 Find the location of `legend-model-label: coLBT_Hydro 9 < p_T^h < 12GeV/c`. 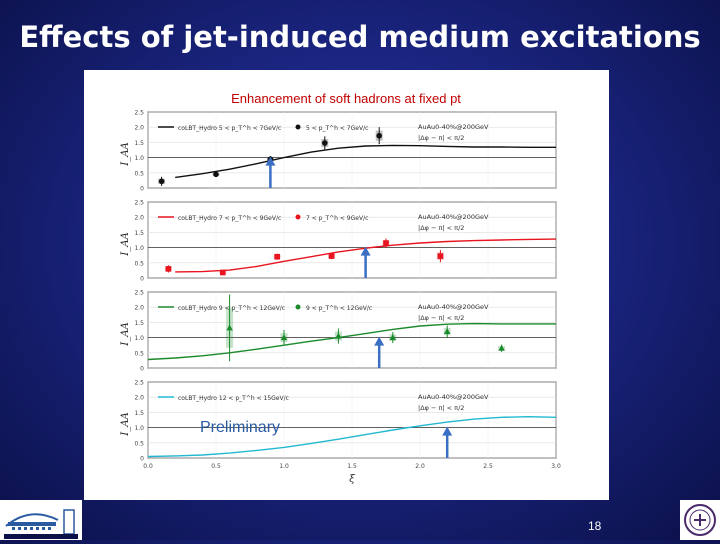

legend-model-label: coLBT_Hydro 9 < p_T^h < 12GeV/c is located at coordinates (231, 308).